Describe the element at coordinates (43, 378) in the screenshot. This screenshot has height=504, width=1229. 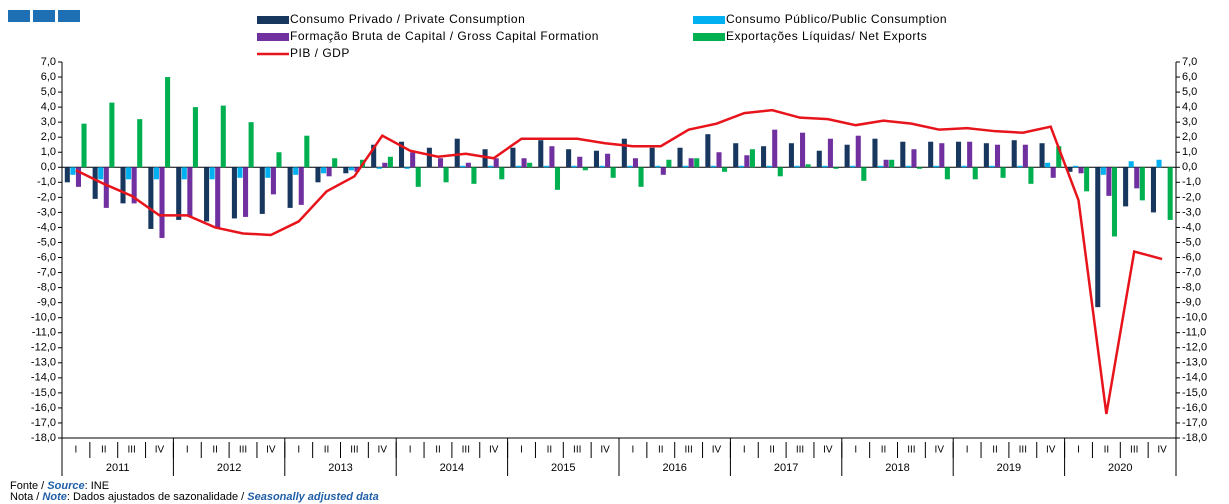
I see `y-tick-label: -14,0` at that location.